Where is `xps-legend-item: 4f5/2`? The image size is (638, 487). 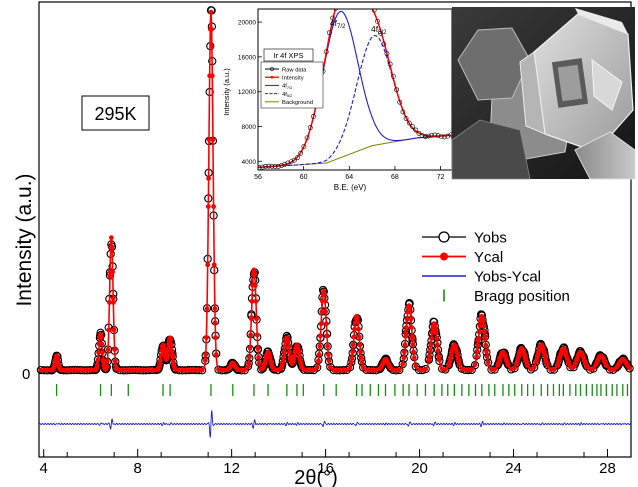
xps-legend-item: 4f5/2 is located at coordinates (279, 95).